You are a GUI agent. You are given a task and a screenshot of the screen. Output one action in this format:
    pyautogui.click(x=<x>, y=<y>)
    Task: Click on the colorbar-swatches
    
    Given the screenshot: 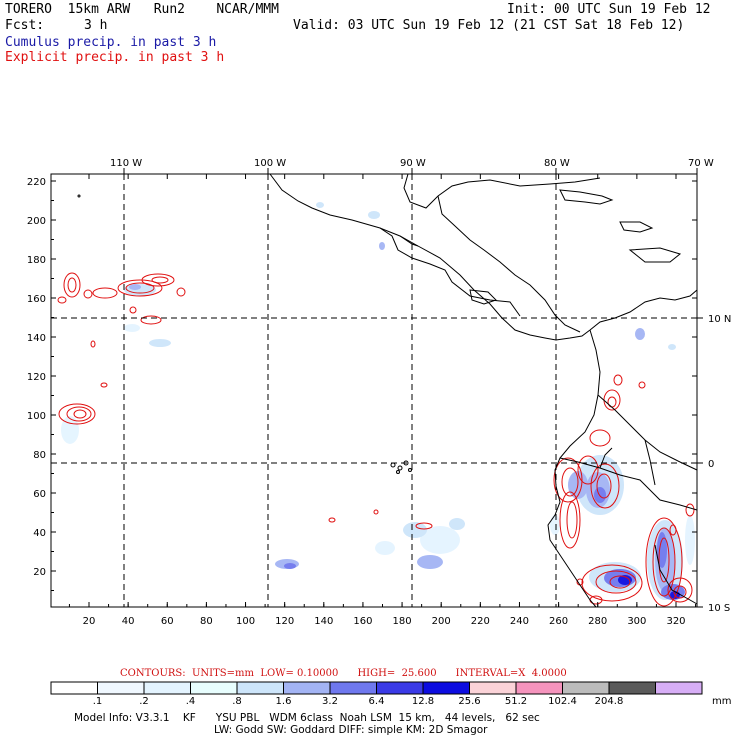 What is the action you would take?
    pyautogui.click(x=376, y=688)
    